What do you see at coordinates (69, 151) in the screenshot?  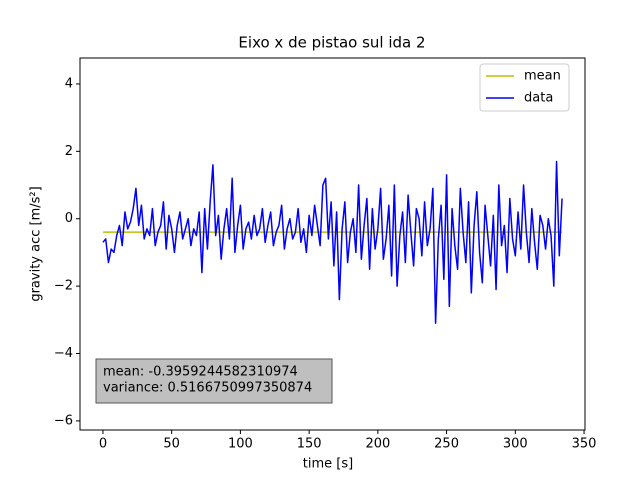 I see `y-tick-label: 2` at bounding box center [69, 151].